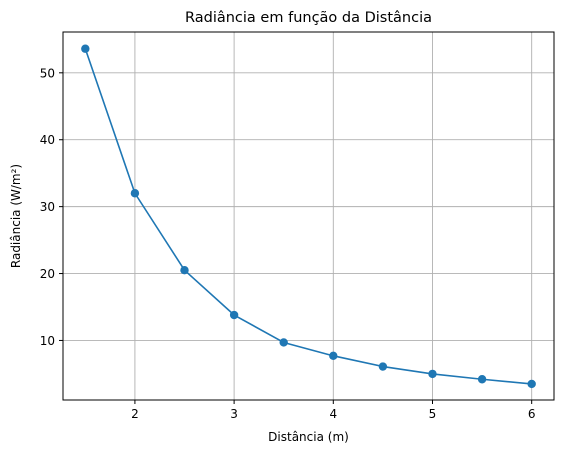 The height and width of the screenshot is (459, 563). I want to click on y-tick-label: 20, so click(47, 274).